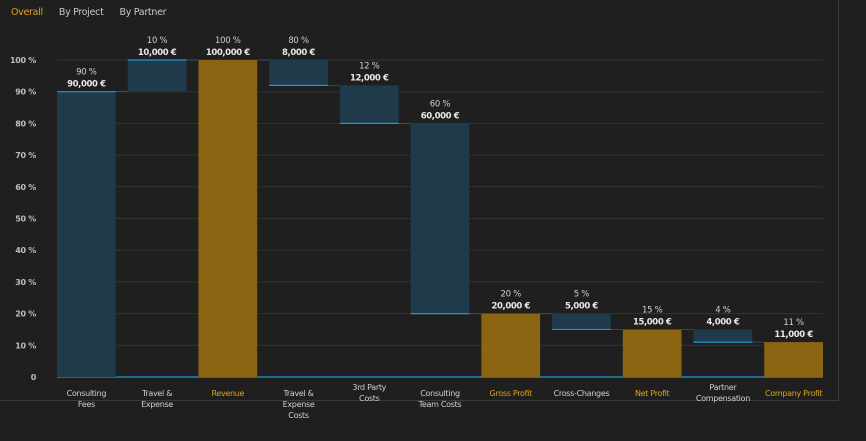 The height and width of the screenshot is (441, 866). I want to click on x-tick-label: Company Profit, so click(793, 393).